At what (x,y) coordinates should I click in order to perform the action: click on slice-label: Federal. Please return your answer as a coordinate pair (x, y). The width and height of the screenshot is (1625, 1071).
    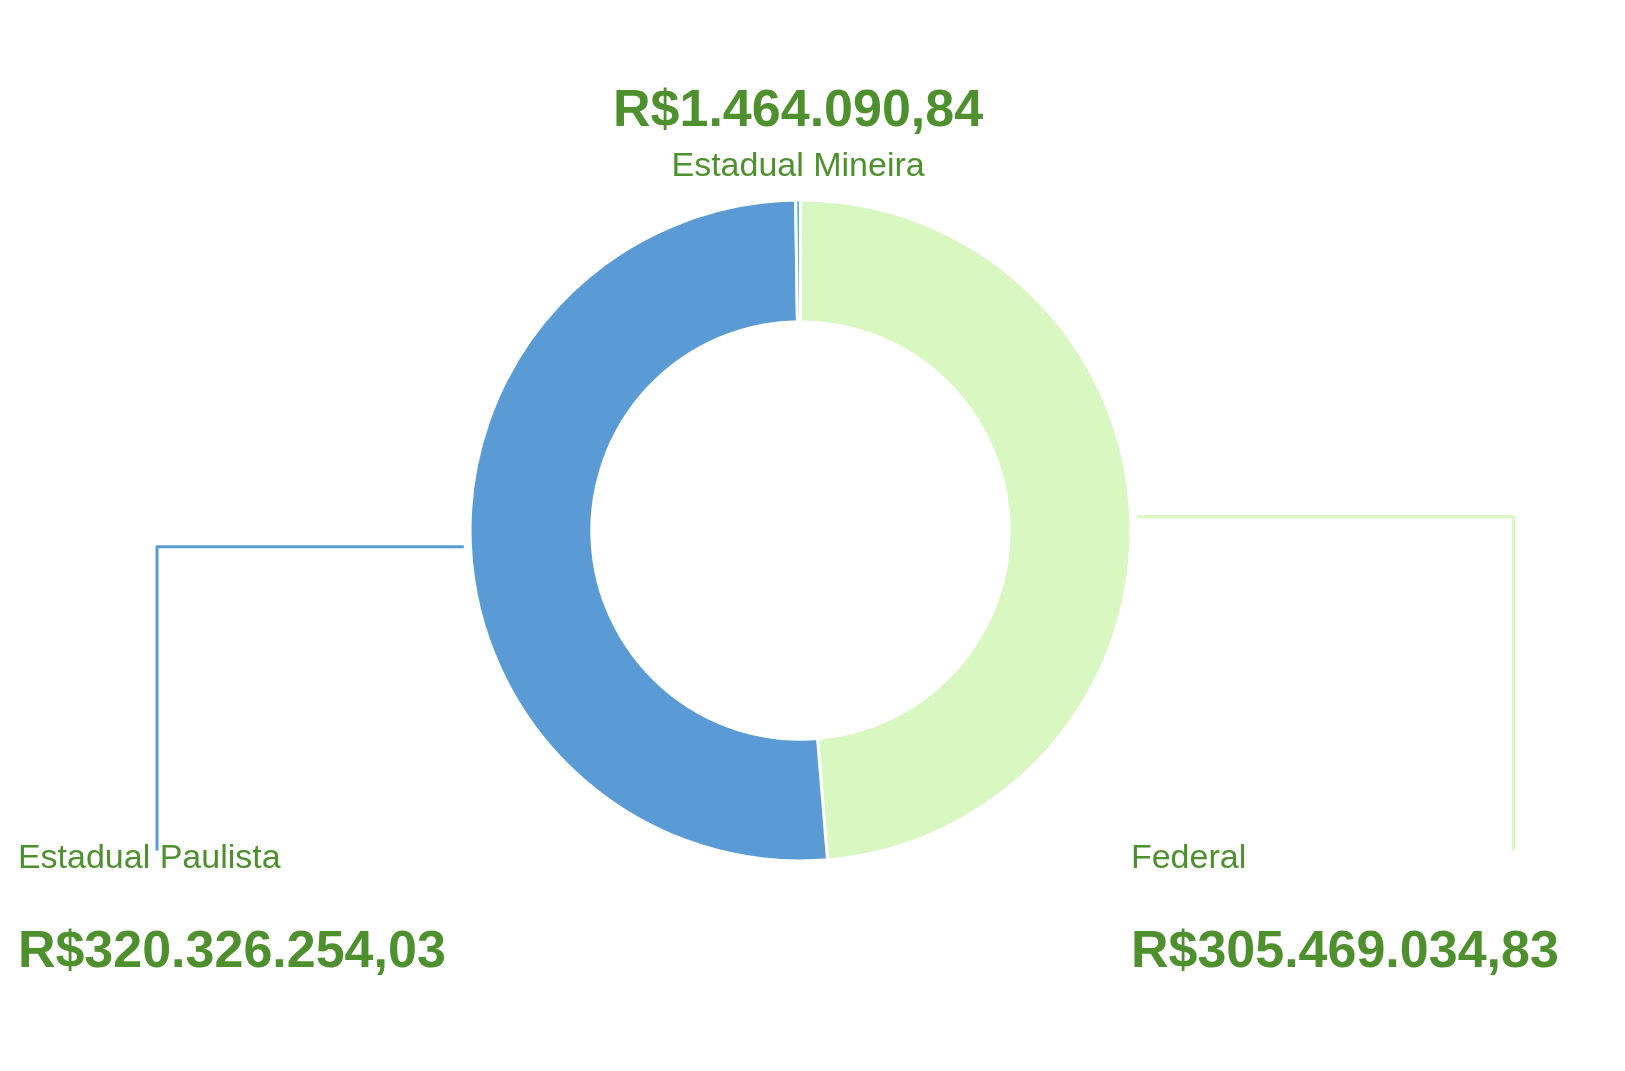
    Looking at the image, I should click on (1188, 855).